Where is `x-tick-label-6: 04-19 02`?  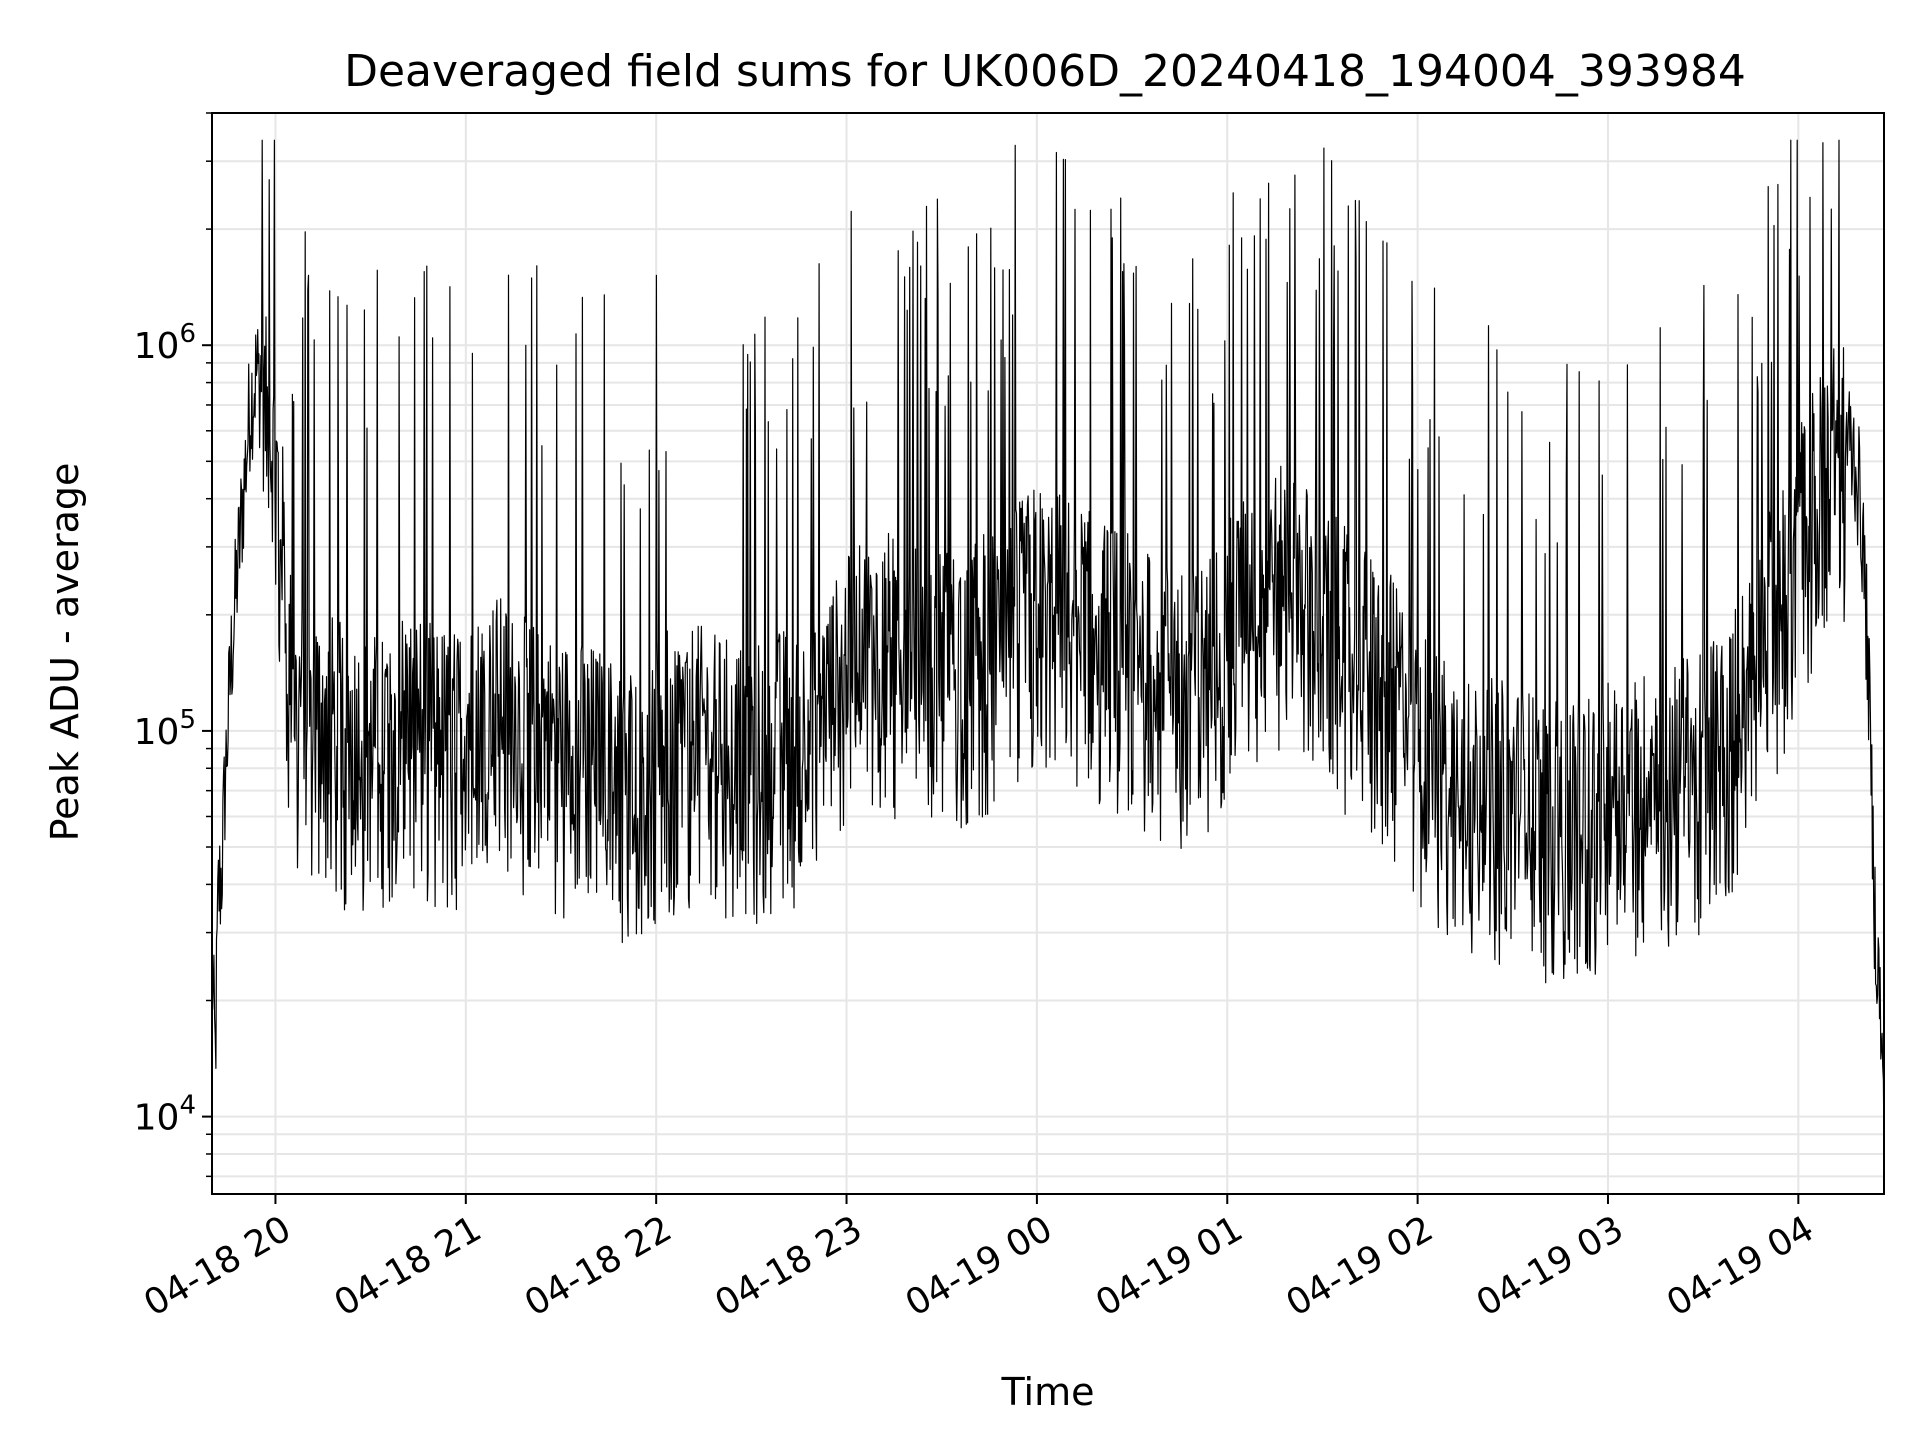 x-tick-label-6: 04-19 02 is located at coordinates (1359, 1266).